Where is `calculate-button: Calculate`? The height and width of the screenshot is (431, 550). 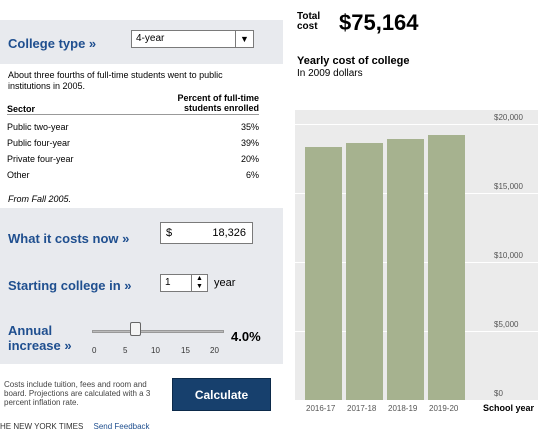
calculate-button: Calculate is located at coordinates (221, 394).